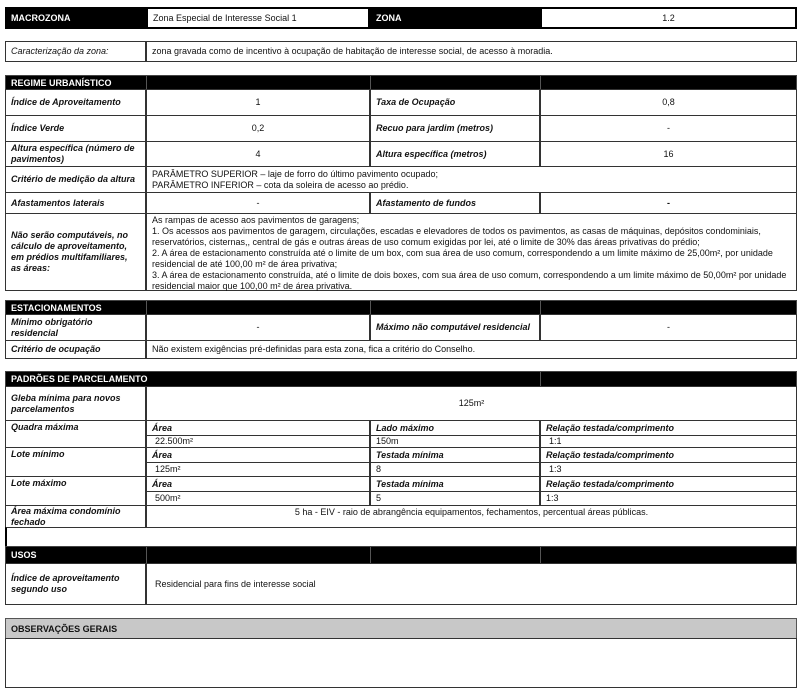 This screenshot has width=801, height=692. I want to click on recuo-jardim-label: Recuo para jardim (metros), so click(455, 128).